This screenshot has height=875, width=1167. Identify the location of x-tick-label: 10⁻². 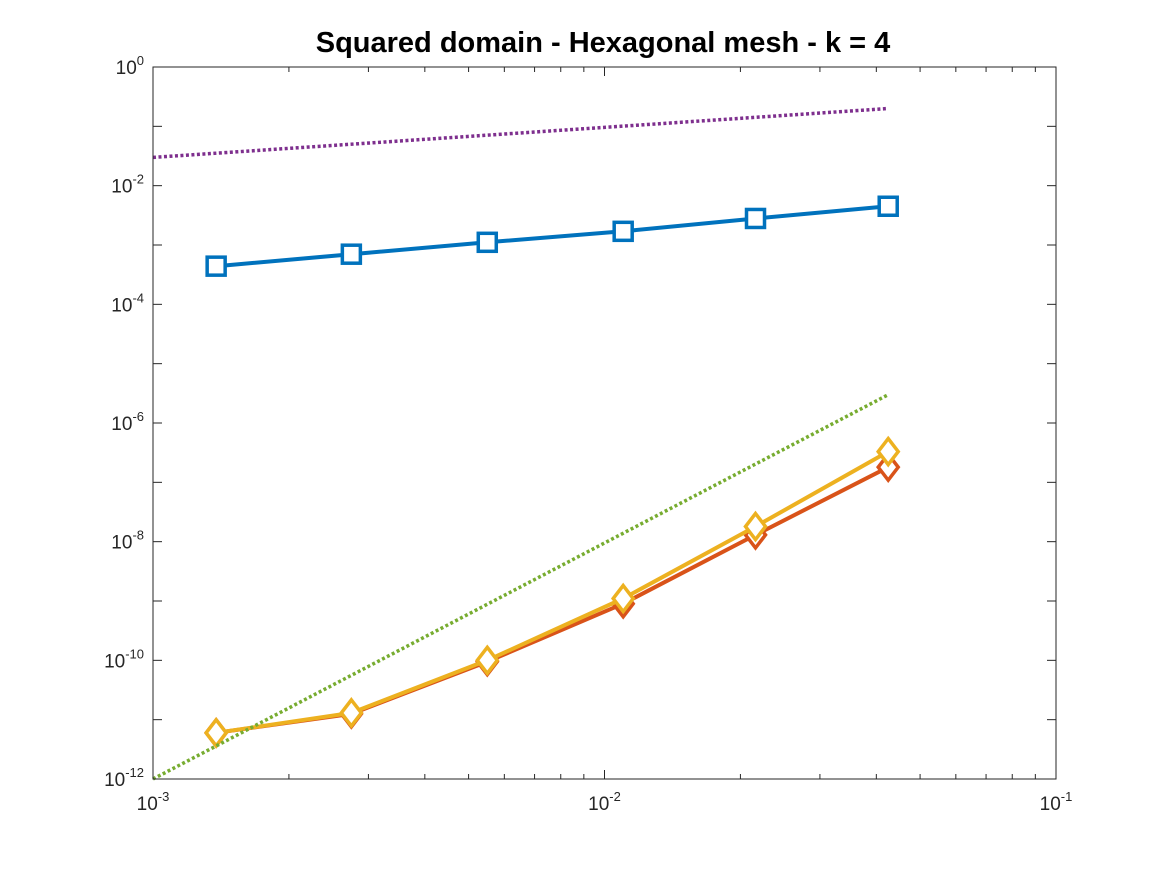
(604, 802).